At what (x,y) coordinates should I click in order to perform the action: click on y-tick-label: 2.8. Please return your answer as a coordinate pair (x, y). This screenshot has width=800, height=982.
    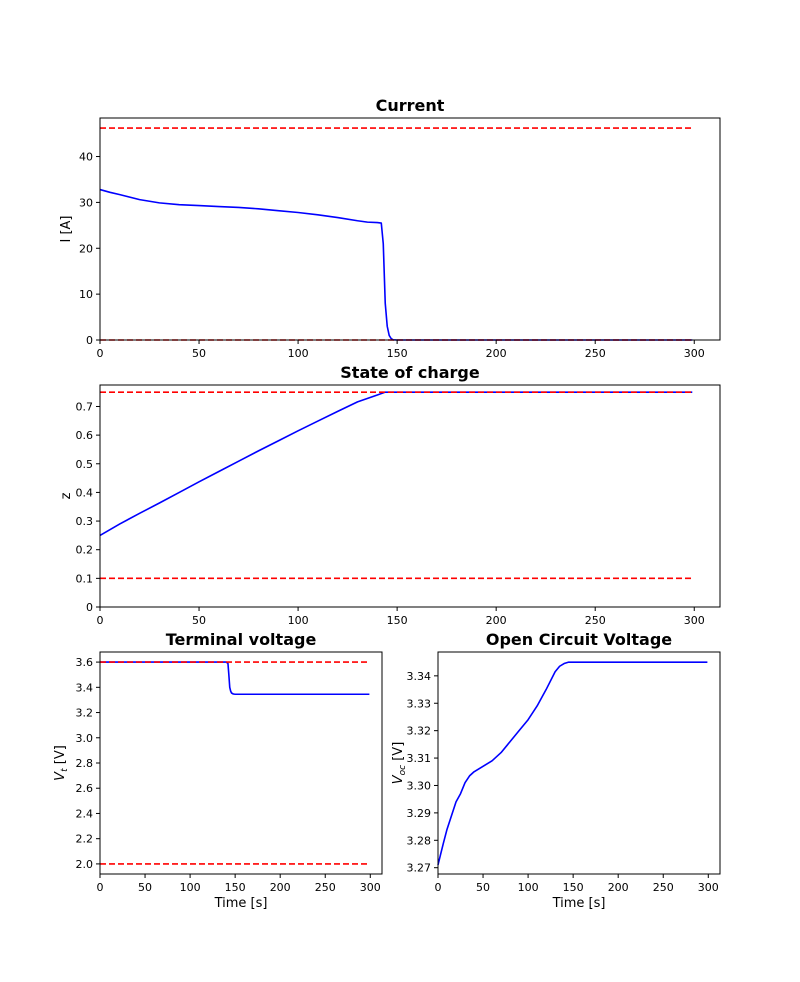
    Looking at the image, I should click on (85, 763).